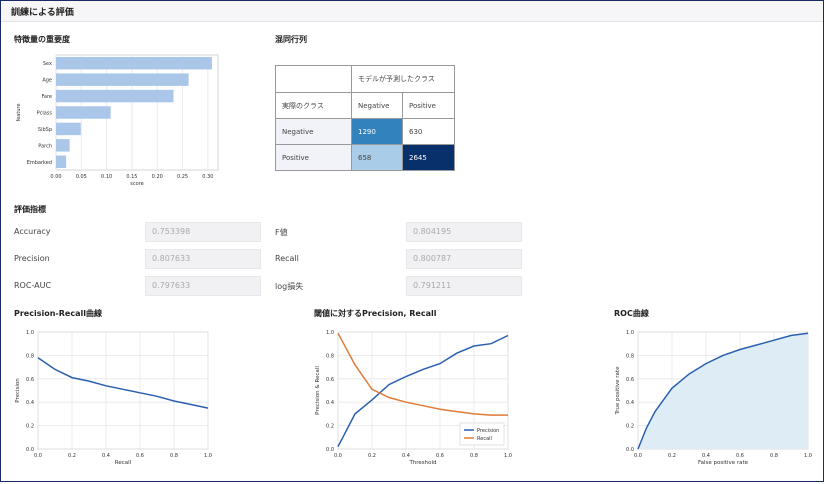 This screenshot has width=826, height=484. What do you see at coordinates (203, 286) in the screenshot?
I see `metric-value-roc-auc: 0.797633` at bounding box center [203, 286].